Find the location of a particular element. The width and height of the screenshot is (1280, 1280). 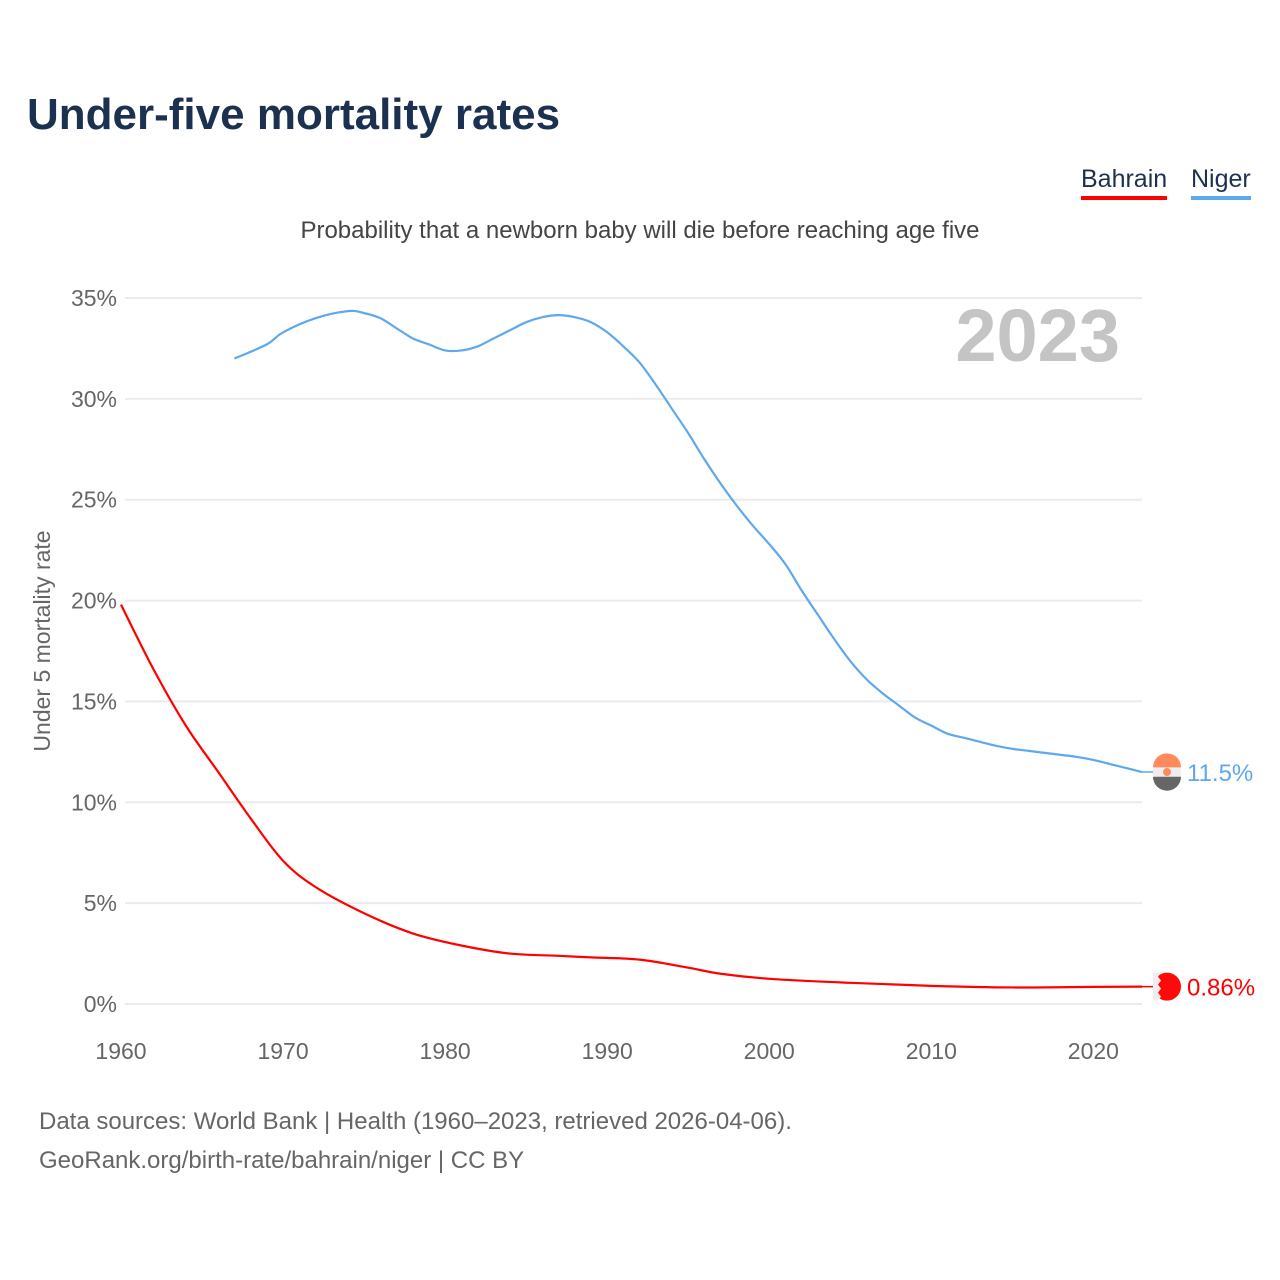

x-tick-label: 2020 is located at coordinates (1093, 1051).